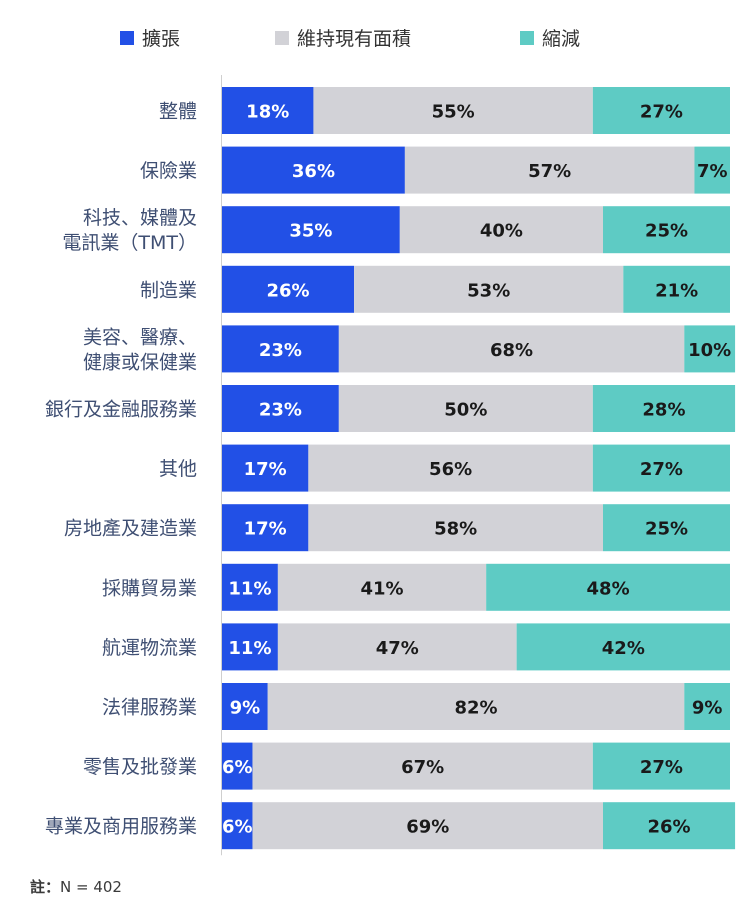 The image size is (750, 919). I want to click on data-label-2: 7%, so click(712, 171).